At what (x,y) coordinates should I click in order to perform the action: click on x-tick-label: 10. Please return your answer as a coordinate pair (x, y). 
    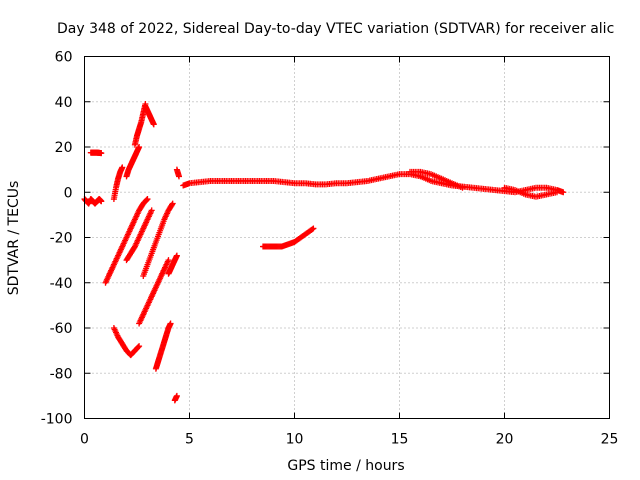
    Looking at the image, I should click on (295, 440).